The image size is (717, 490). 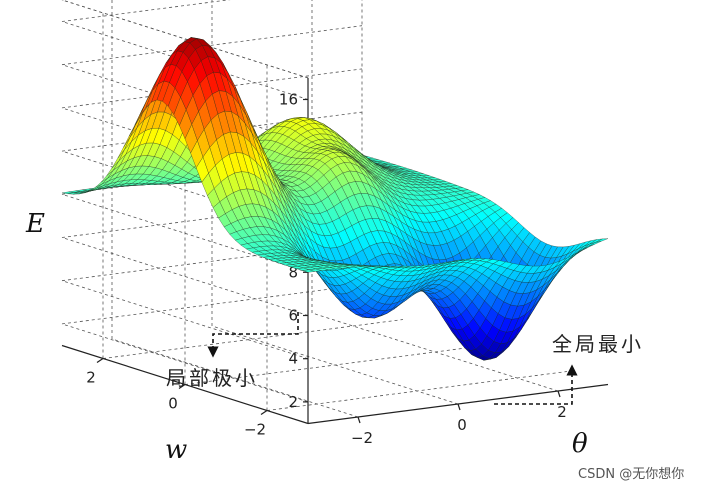 What do you see at coordinates (631, 474) in the screenshot?
I see `watermark: CSDN @无你想你` at bounding box center [631, 474].